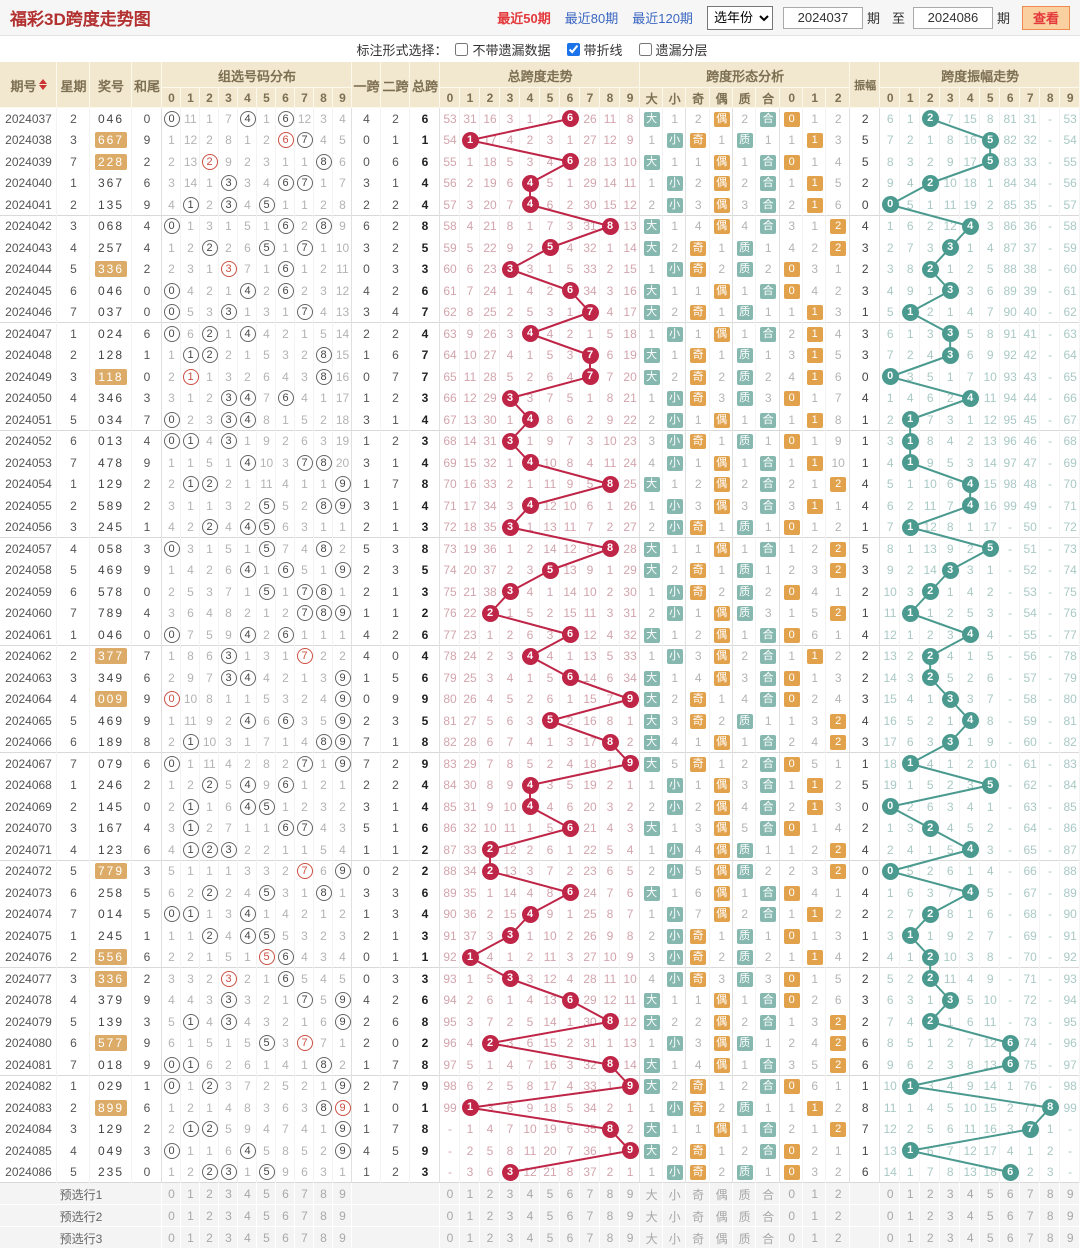  What do you see at coordinates (662, 18) in the screenshot?
I see `range-link-2: 最近120期` at bounding box center [662, 18].